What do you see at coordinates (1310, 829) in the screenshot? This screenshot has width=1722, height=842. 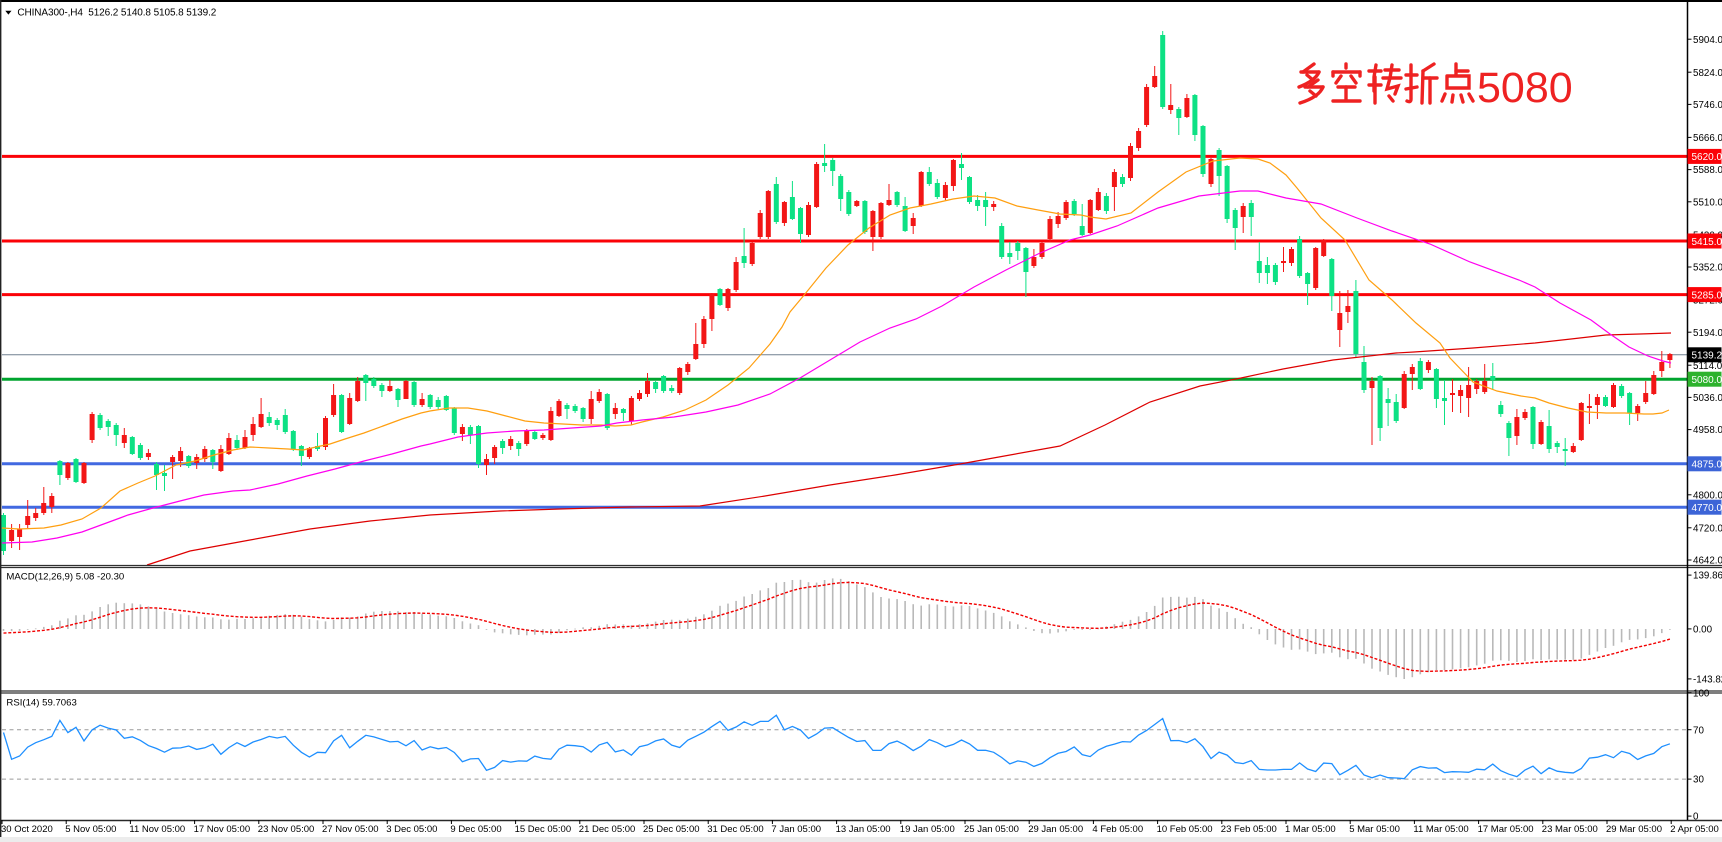 I see `svg-text: 1 Mar 05:00` at bounding box center [1310, 829].